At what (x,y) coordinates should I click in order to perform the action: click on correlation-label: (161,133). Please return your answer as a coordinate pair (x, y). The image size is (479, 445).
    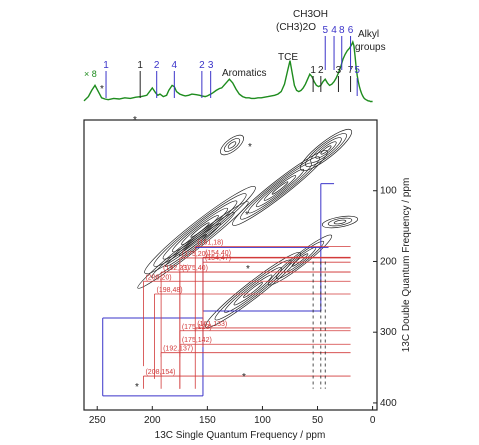
    Looking at the image, I should click on (212, 324).